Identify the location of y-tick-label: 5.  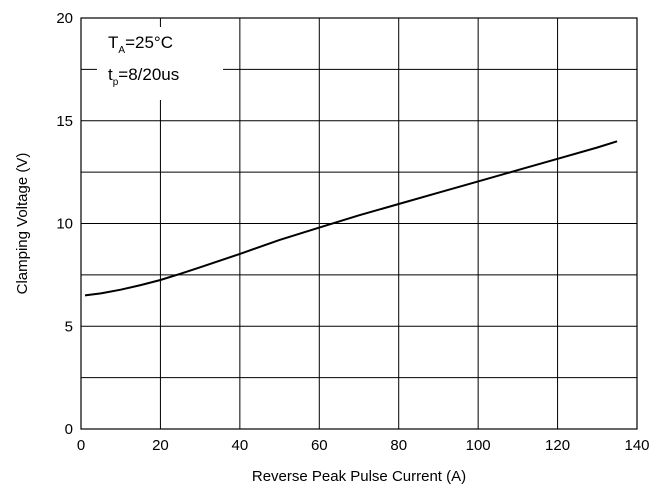
(69, 326).